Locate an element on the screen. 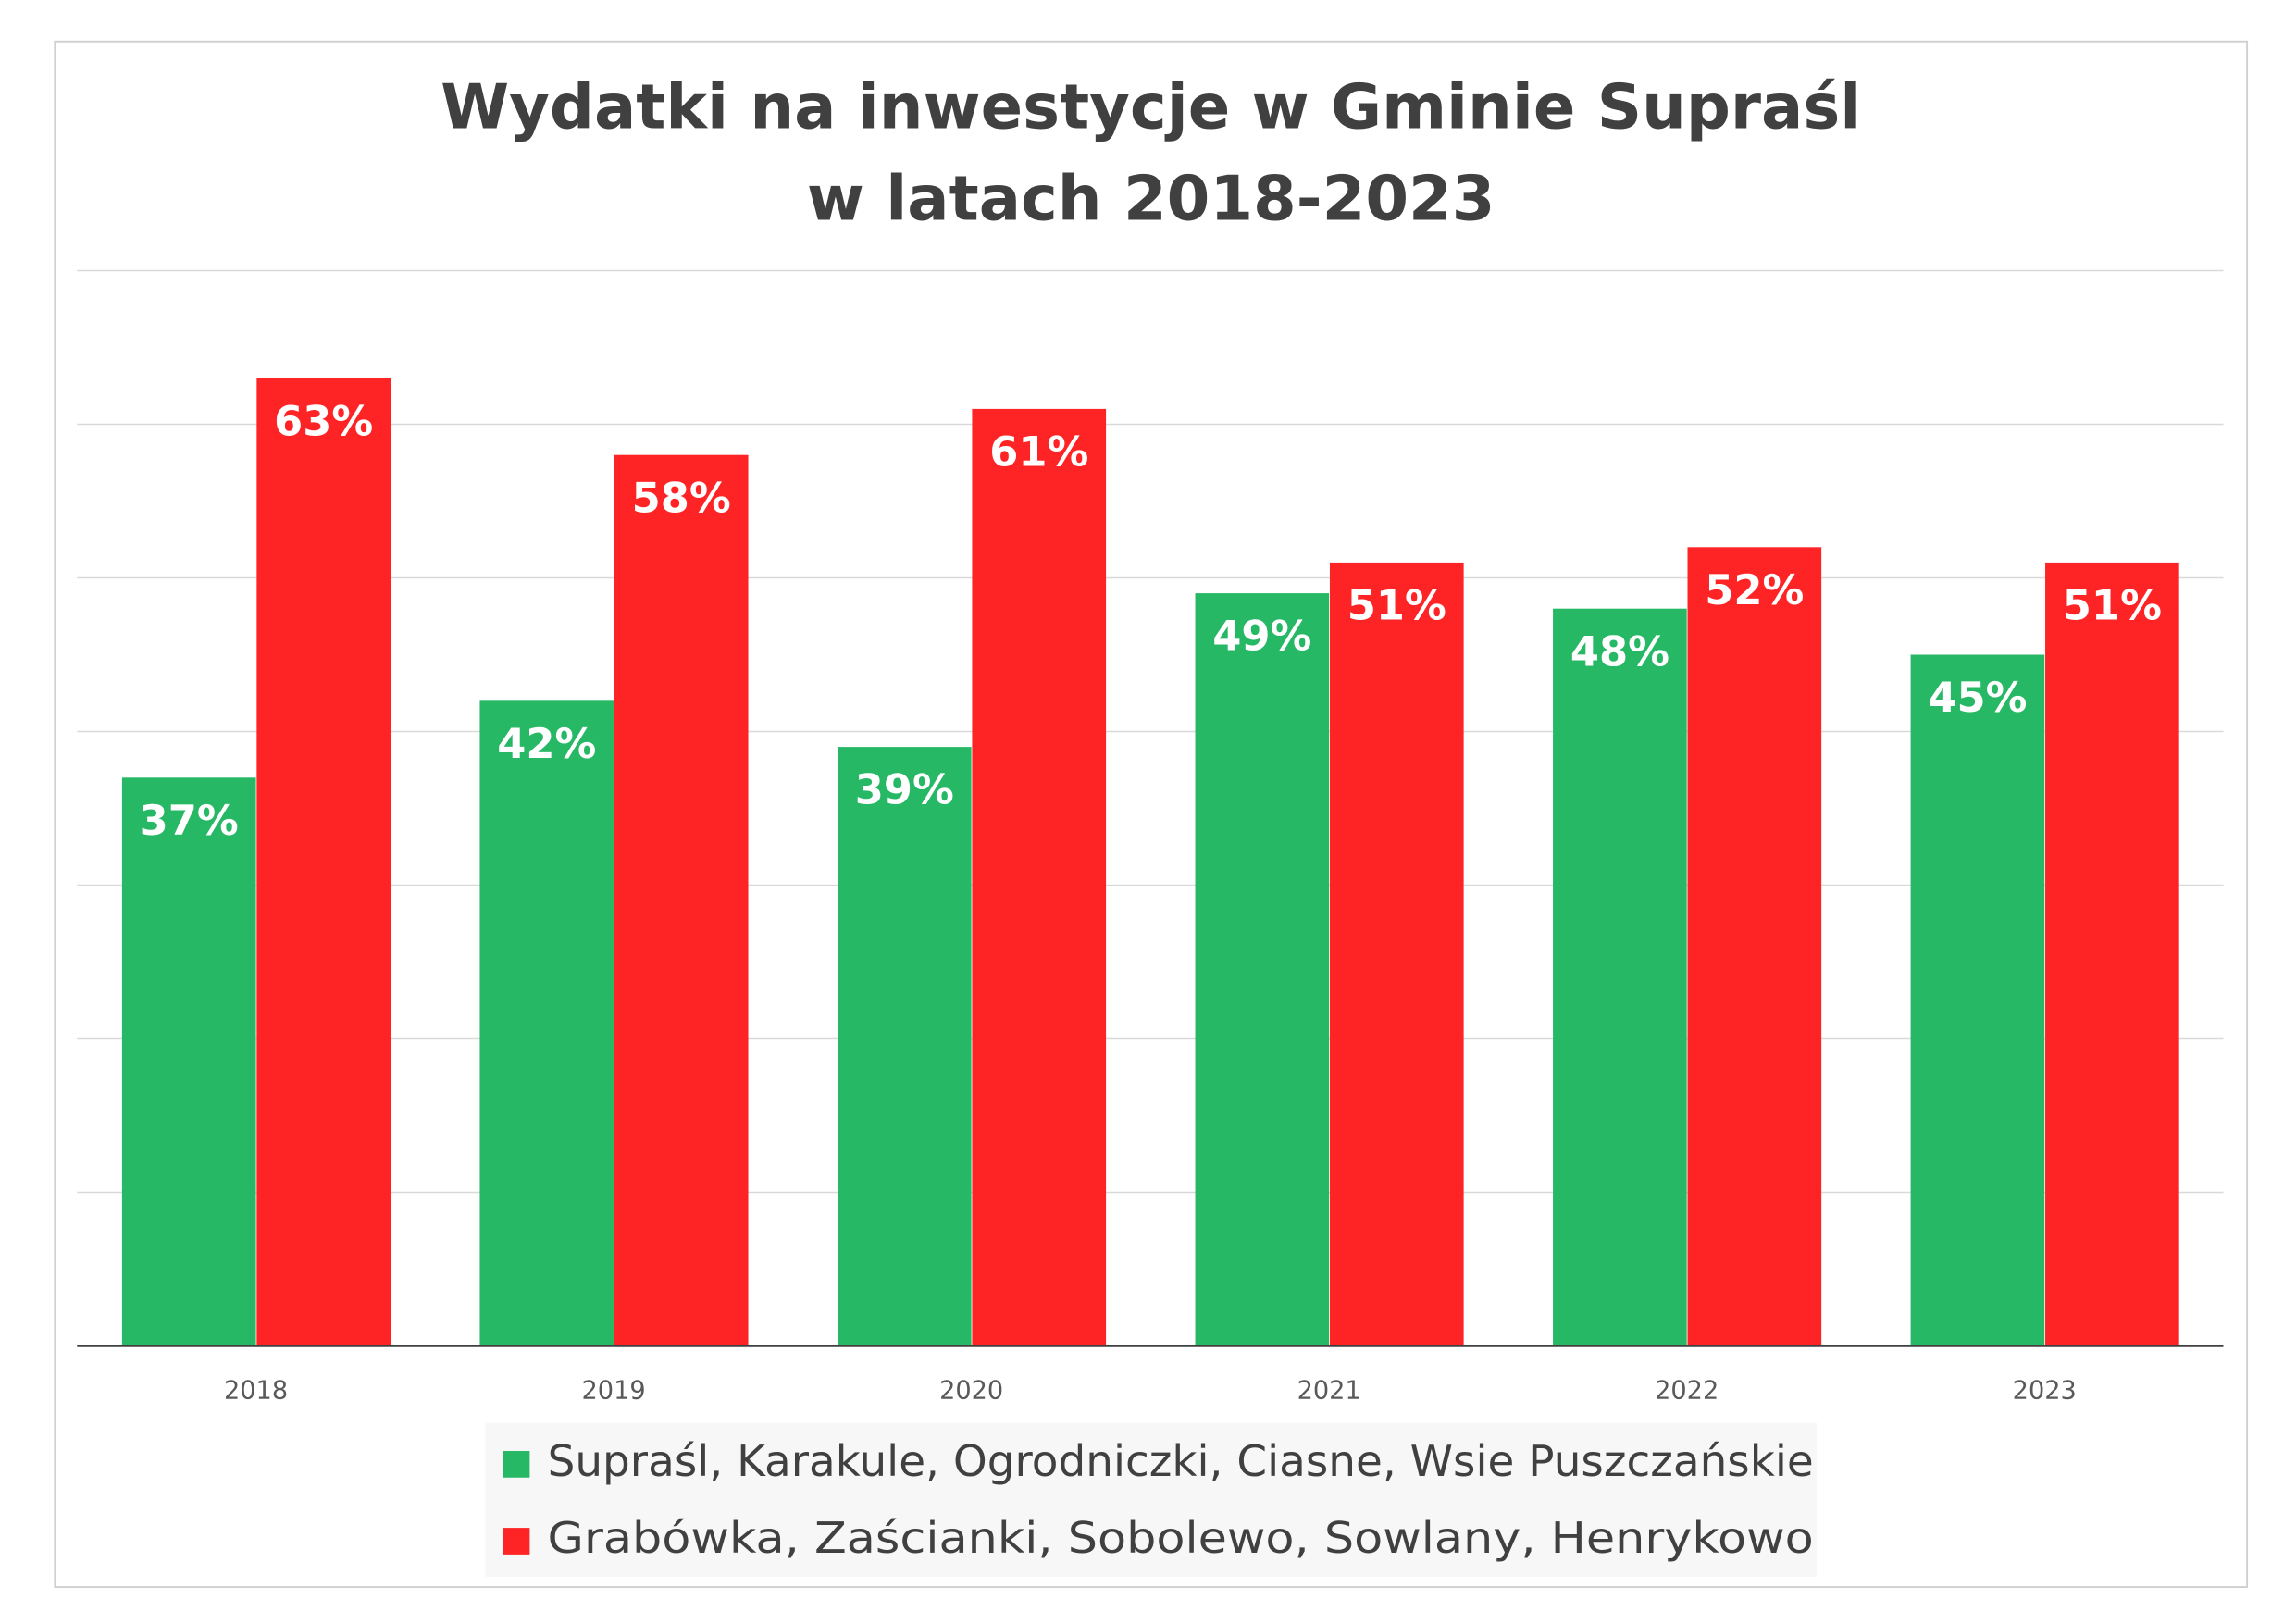 The height and width of the screenshot is (1624, 2296). x-tick-label: 2018 is located at coordinates (256, 1391).